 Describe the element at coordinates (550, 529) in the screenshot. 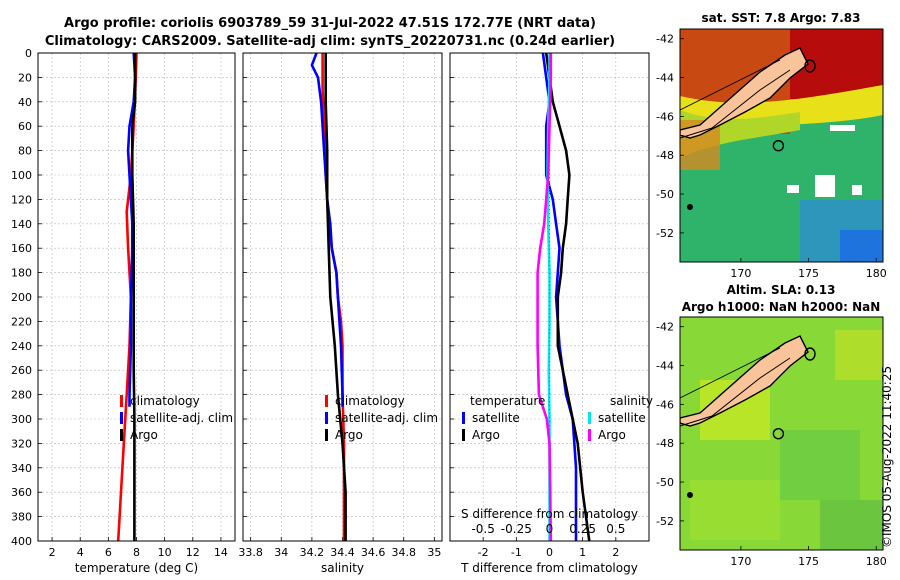

I see `top-tick-label: 0` at that location.